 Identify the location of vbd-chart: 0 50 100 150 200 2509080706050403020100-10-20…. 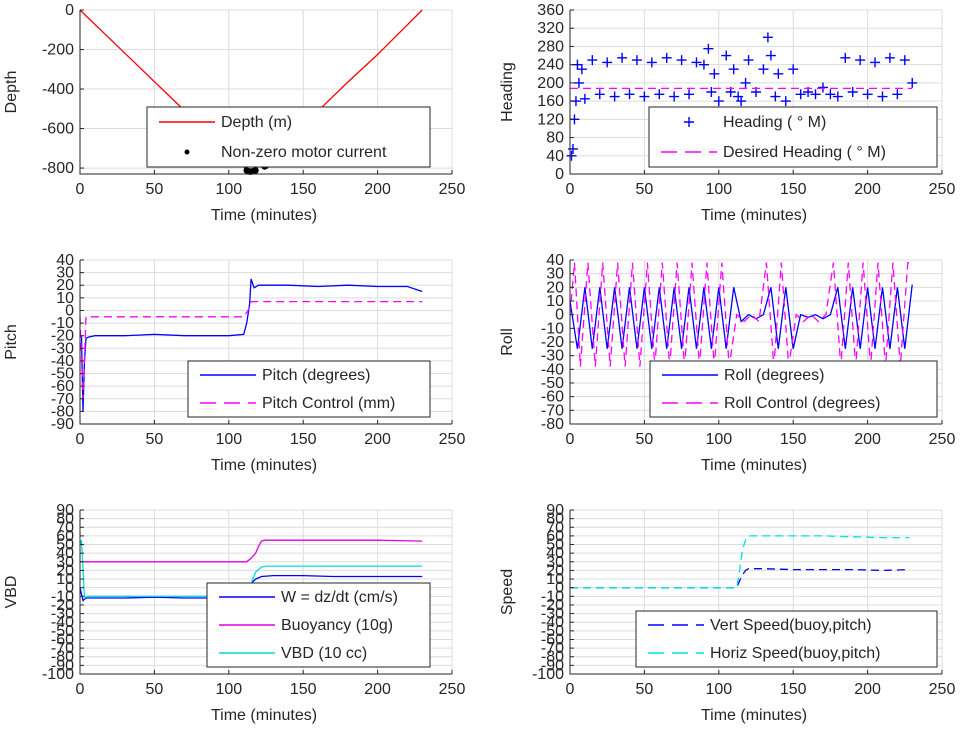
(234, 613).